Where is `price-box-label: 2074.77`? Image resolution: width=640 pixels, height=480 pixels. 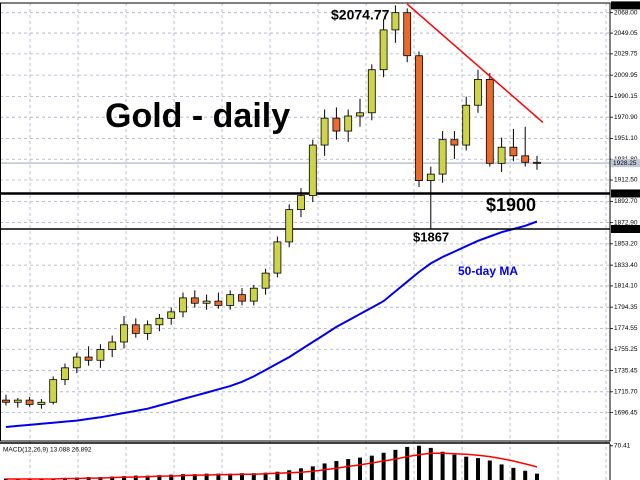 price-box-label: 2074.77 is located at coordinates (625, 5).